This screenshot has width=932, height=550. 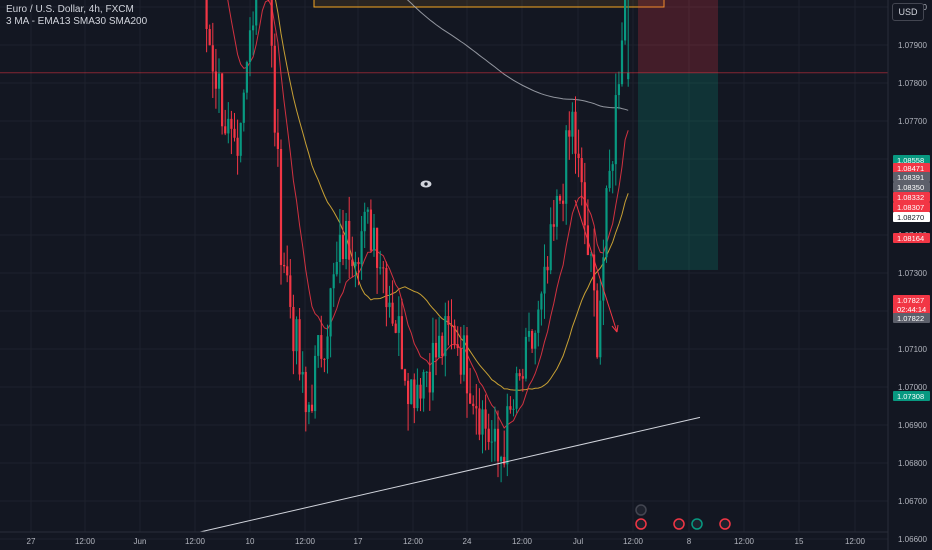 What do you see at coordinates (912, 425) in the screenshot?
I see `y-tick-label: 1.06900` at bounding box center [912, 425].